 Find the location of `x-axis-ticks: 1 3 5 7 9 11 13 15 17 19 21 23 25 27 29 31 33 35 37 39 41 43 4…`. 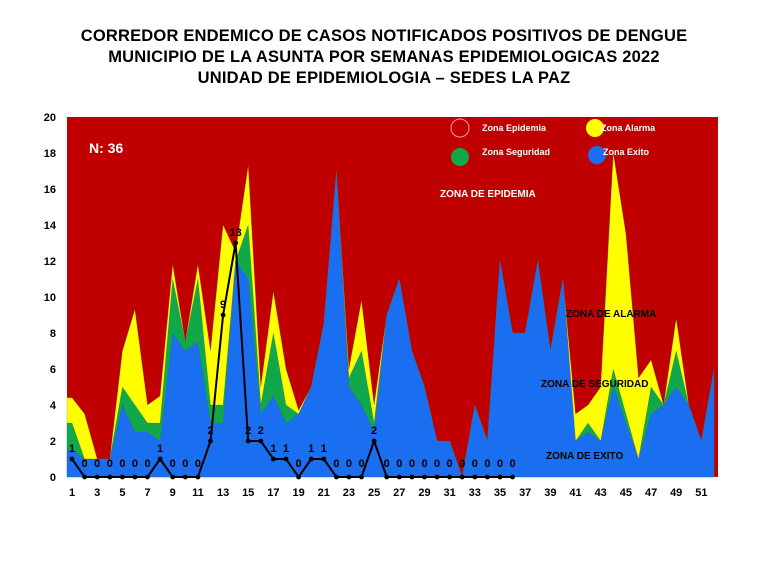

x-axis-ticks: 1 3 5 7 9 11 13 15 17 19 21 23 25 27 29 31 33 35 37 39 41 43 4… is located at coordinates (388, 493).